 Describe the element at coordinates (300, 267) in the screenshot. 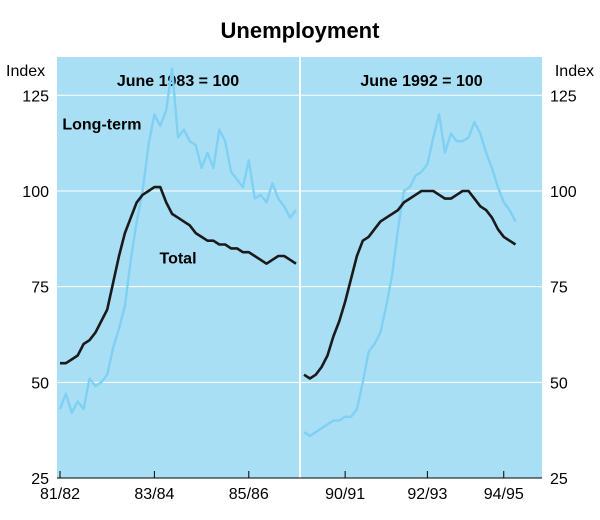

I see `panel-divider` at that location.